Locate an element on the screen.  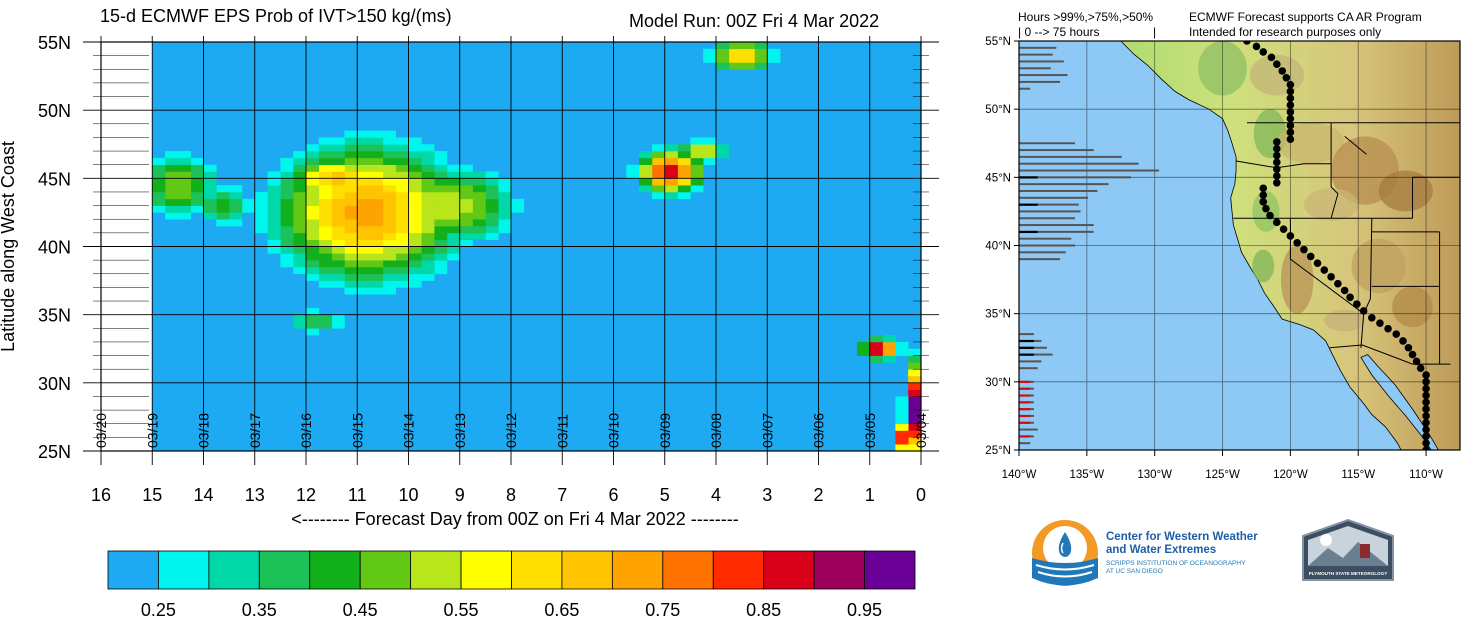
x-tick-label: 7 is located at coordinates (562, 495).